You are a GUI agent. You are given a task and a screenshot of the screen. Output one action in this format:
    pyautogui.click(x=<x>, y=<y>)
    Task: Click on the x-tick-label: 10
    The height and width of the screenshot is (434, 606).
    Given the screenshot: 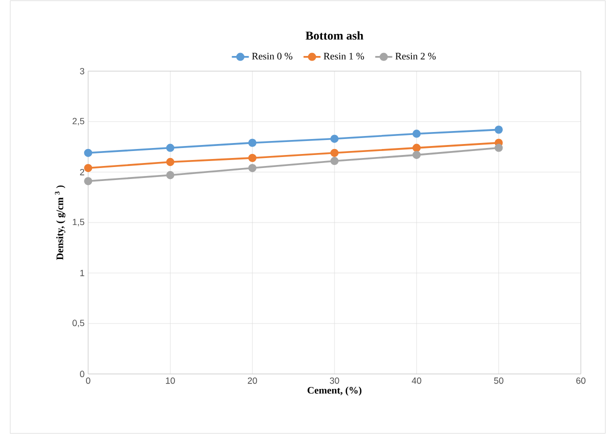 What is the action you would take?
    pyautogui.click(x=170, y=380)
    